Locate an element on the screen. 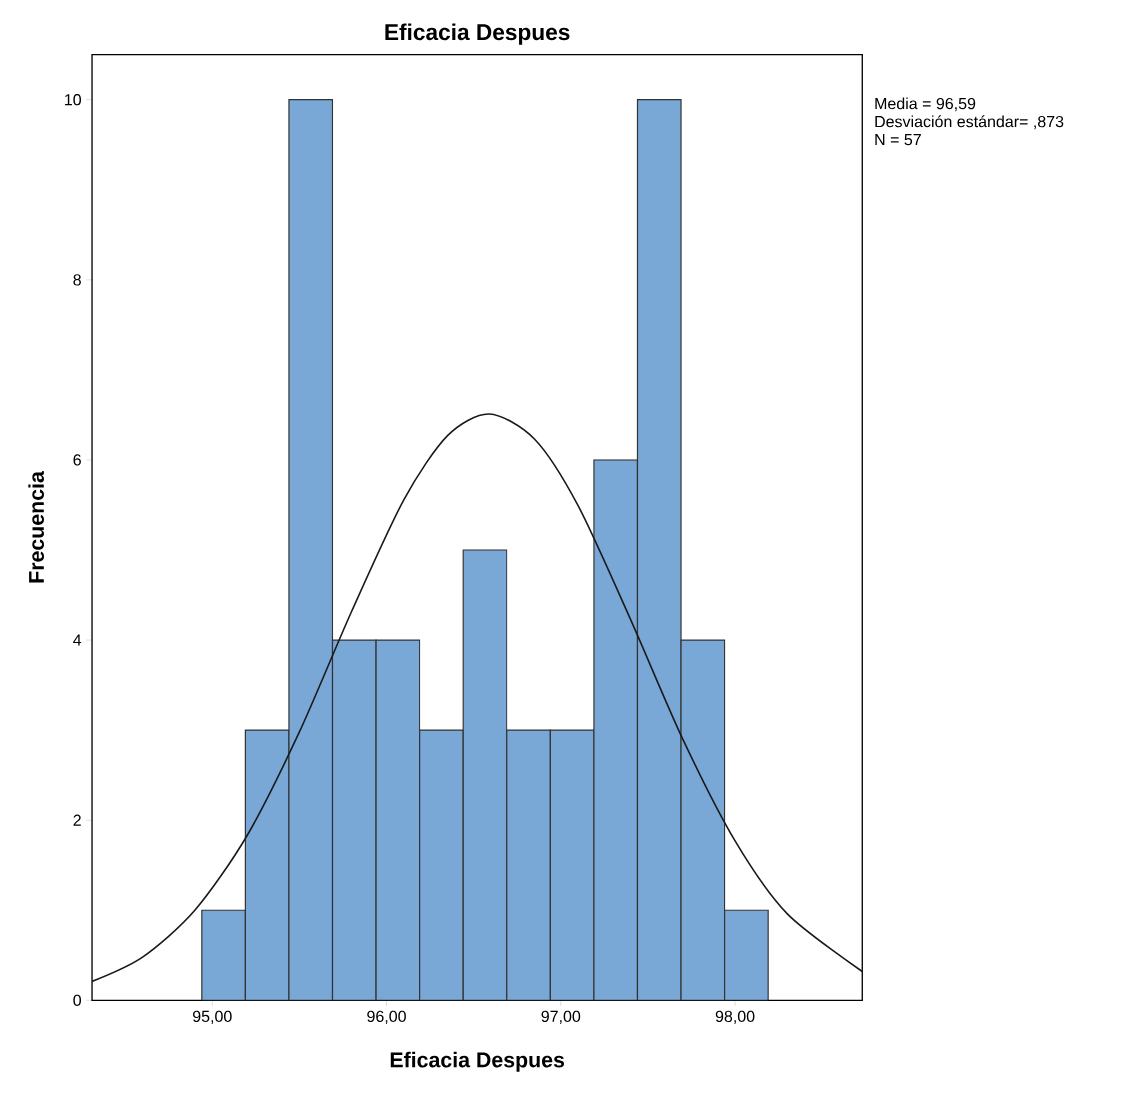 This screenshot has height=1106, width=1123. text: Media = 96,59 is located at coordinates (925, 104).